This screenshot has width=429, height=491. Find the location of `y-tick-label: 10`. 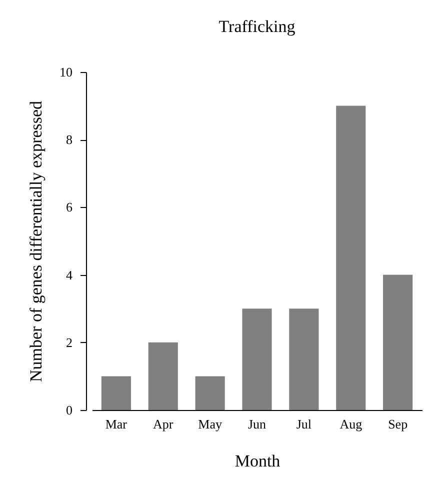

y-tick-label: 10 is located at coordinates (66, 72).